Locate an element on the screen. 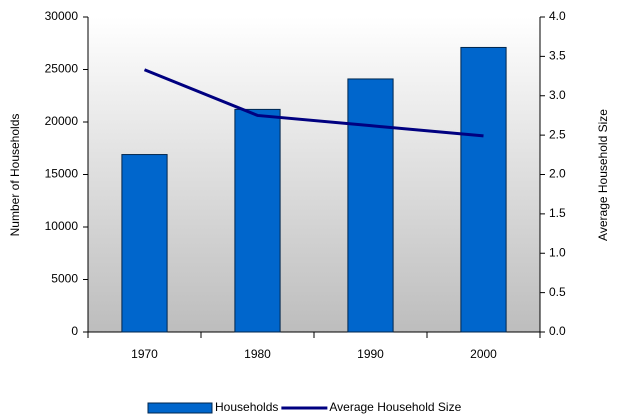 Image resolution: width=619 pixels, height=420 pixels. y2-tick-label: 3.0 is located at coordinates (557, 95).